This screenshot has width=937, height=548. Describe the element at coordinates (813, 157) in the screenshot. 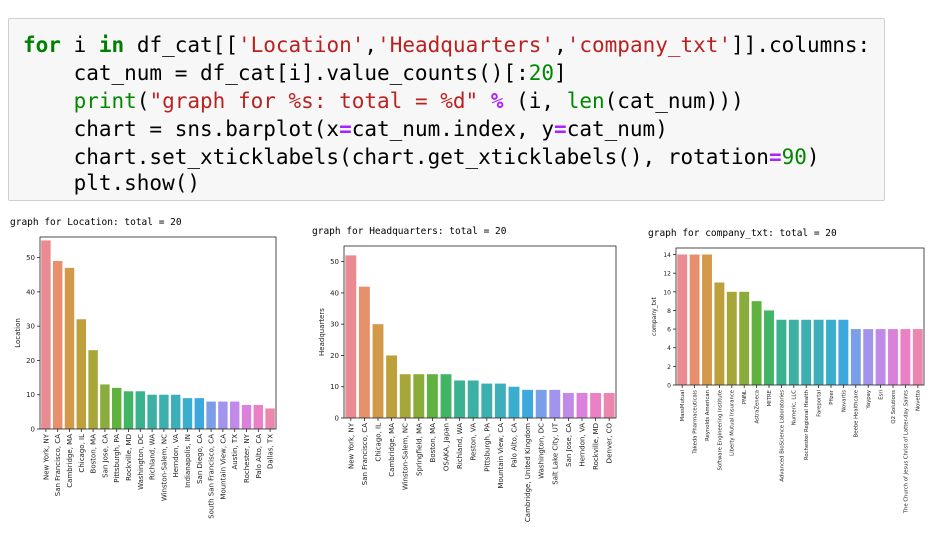

I see `code-token: )` at that location.